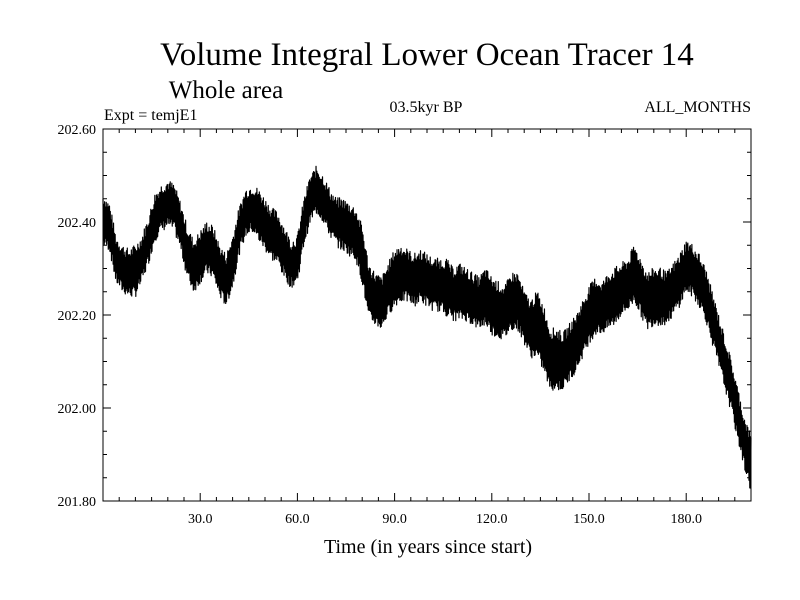 The width and height of the screenshot is (800, 600). What do you see at coordinates (427, 55) in the screenshot?
I see `chart-title: Volume Integral Lower Ocean Tracer 14` at bounding box center [427, 55].